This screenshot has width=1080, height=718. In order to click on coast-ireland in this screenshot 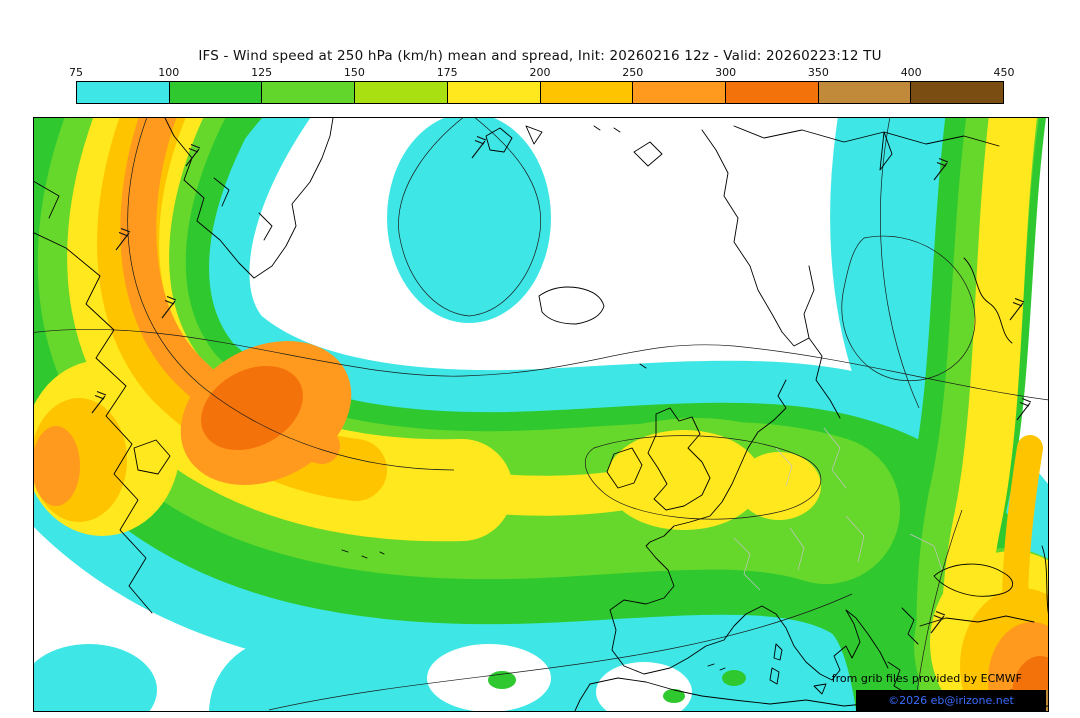, I will do `click(624, 468)`.